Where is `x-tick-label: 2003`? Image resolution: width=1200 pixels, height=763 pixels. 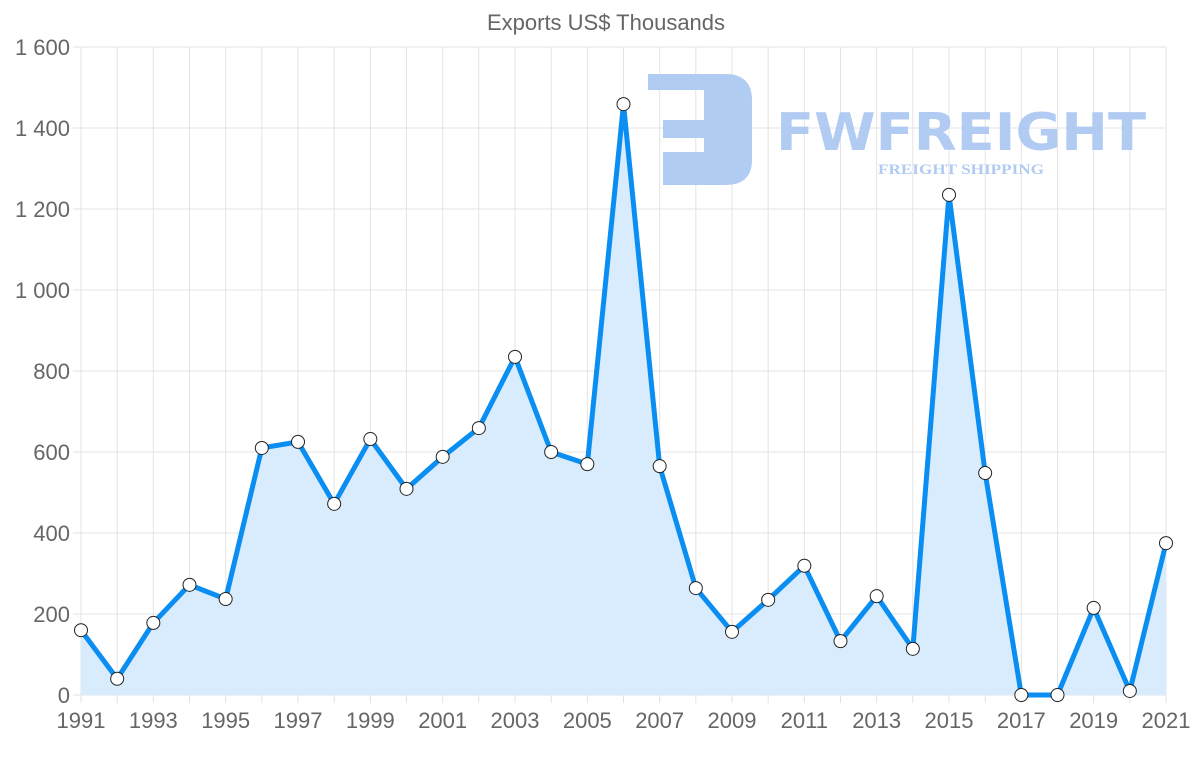
x-tick-label: 2003 is located at coordinates (515, 720).